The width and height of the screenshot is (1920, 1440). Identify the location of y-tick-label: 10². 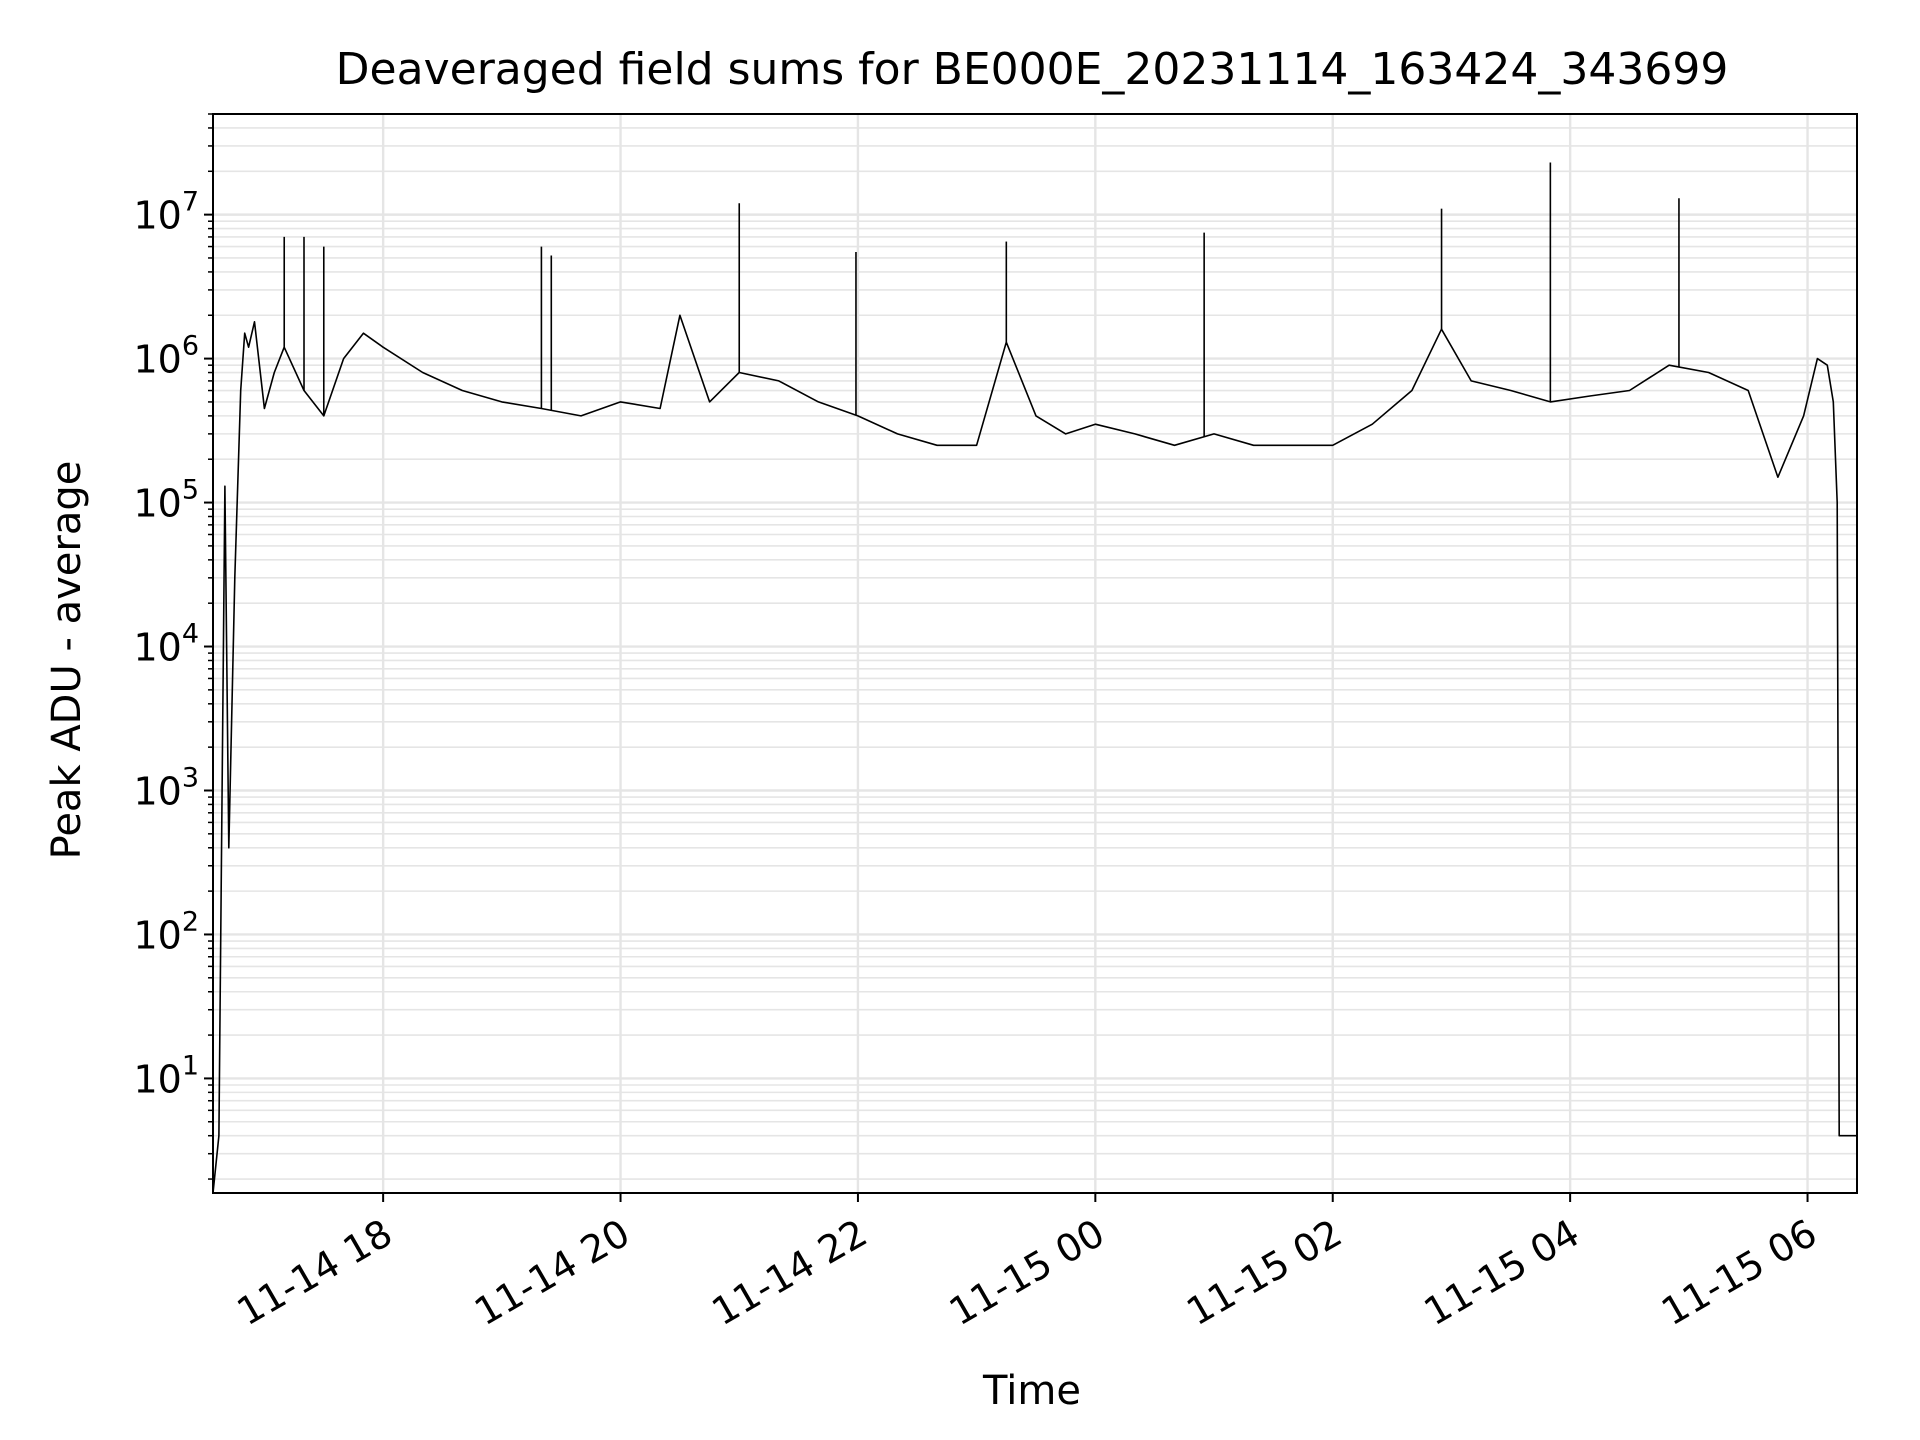
(166, 931).